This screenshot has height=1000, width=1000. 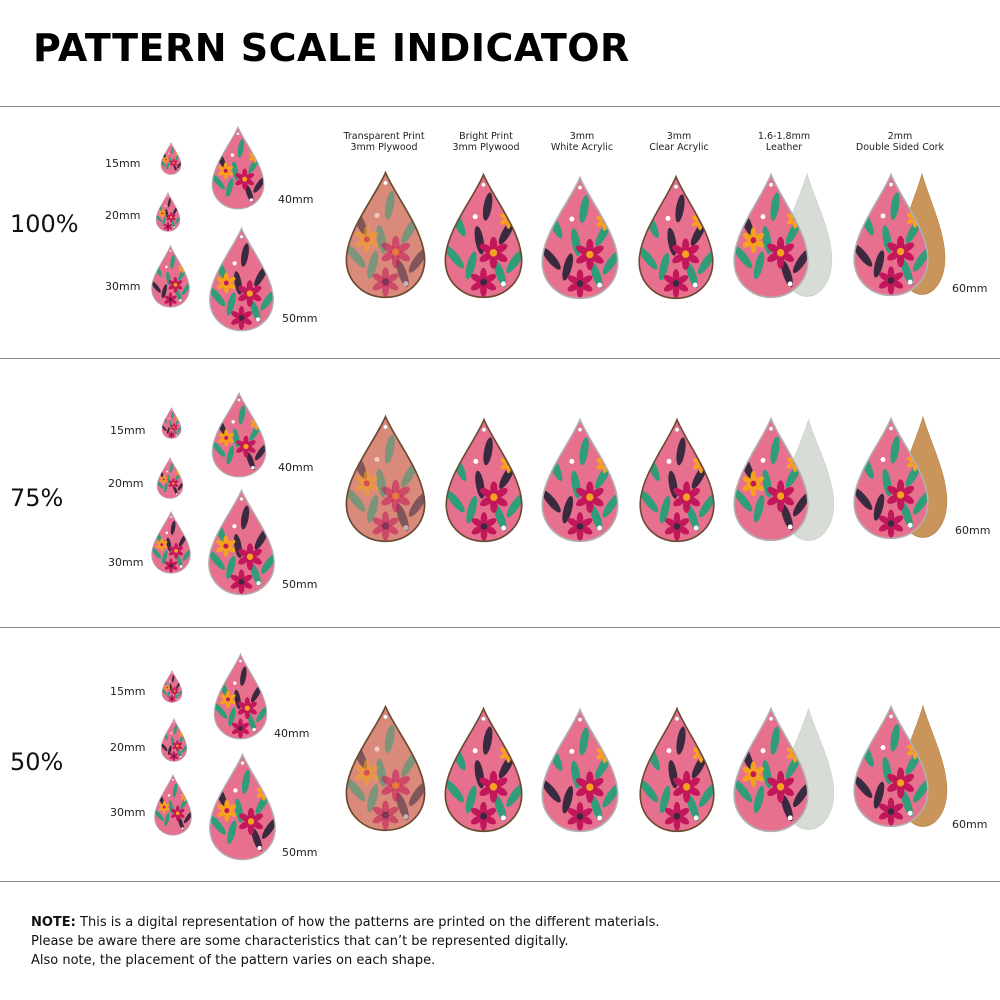 What do you see at coordinates (37, 498) in the screenshot?
I see `scale-label: 75%` at bounding box center [37, 498].